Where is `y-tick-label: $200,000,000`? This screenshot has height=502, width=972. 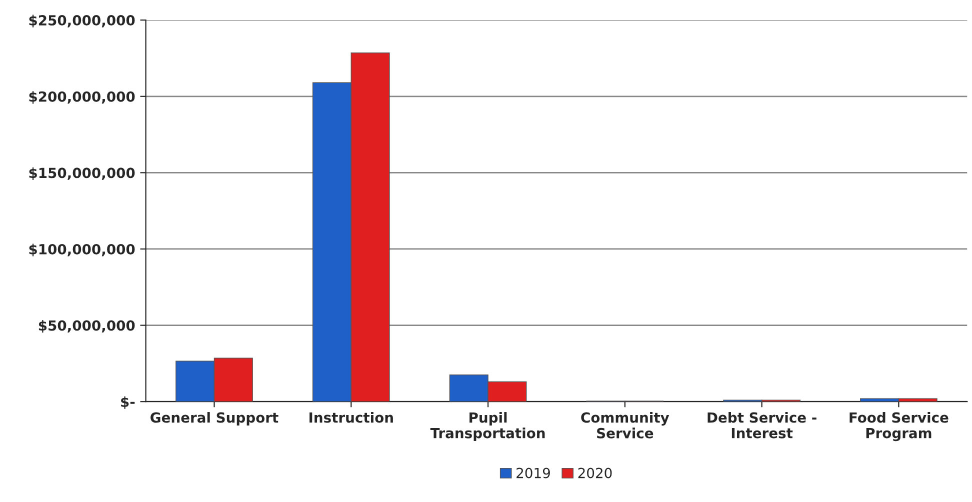 y-tick-label: $200,000,000 is located at coordinates (82, 97).